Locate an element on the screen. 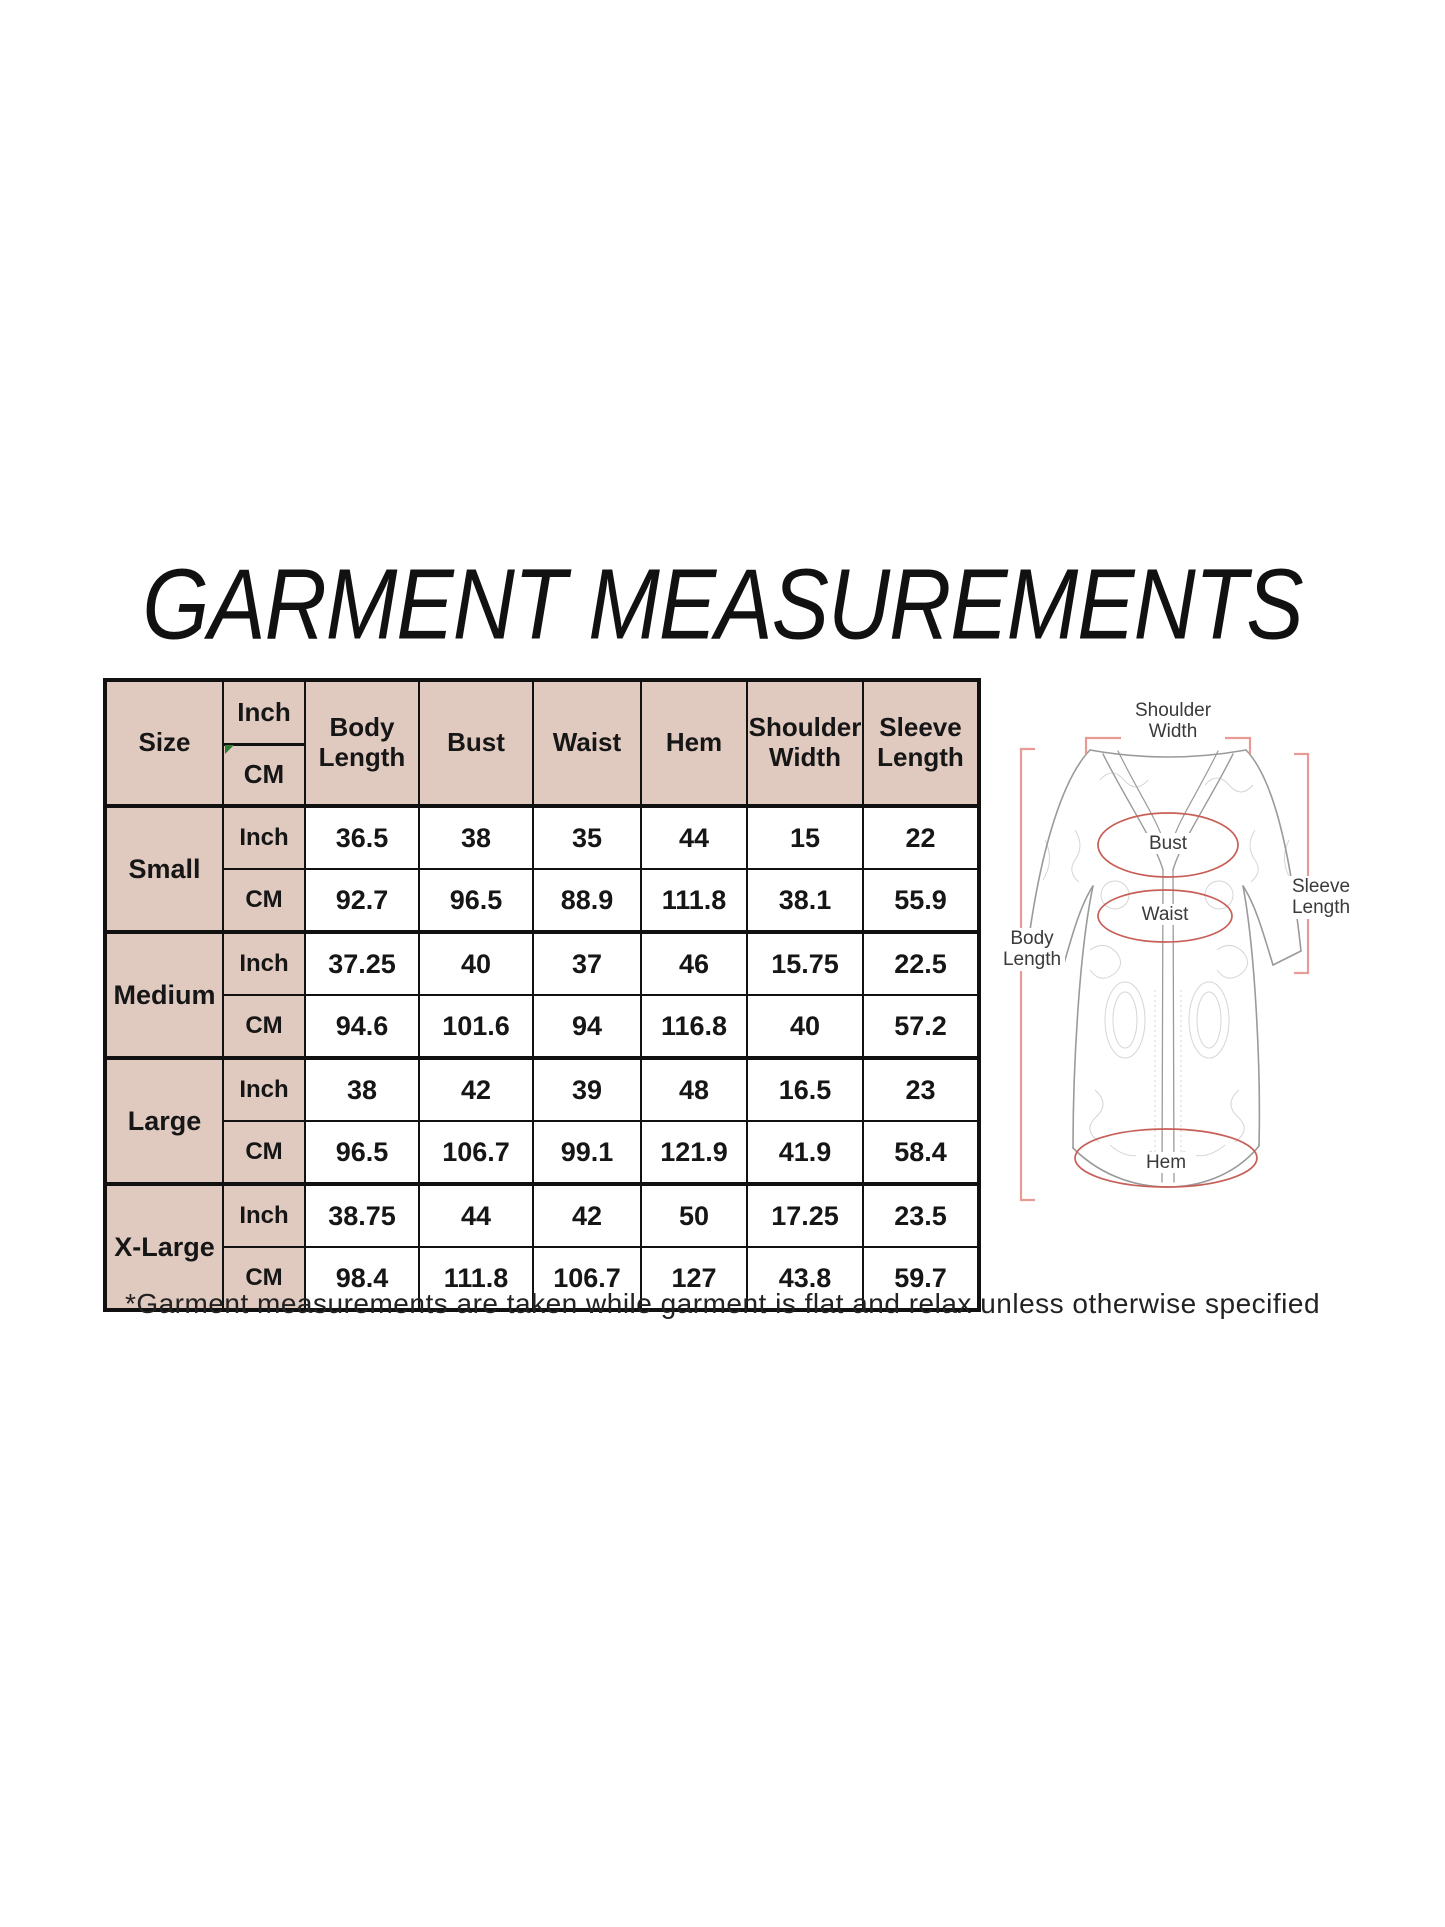  value-cell: 38.1 is located at coordinates (805, 900).